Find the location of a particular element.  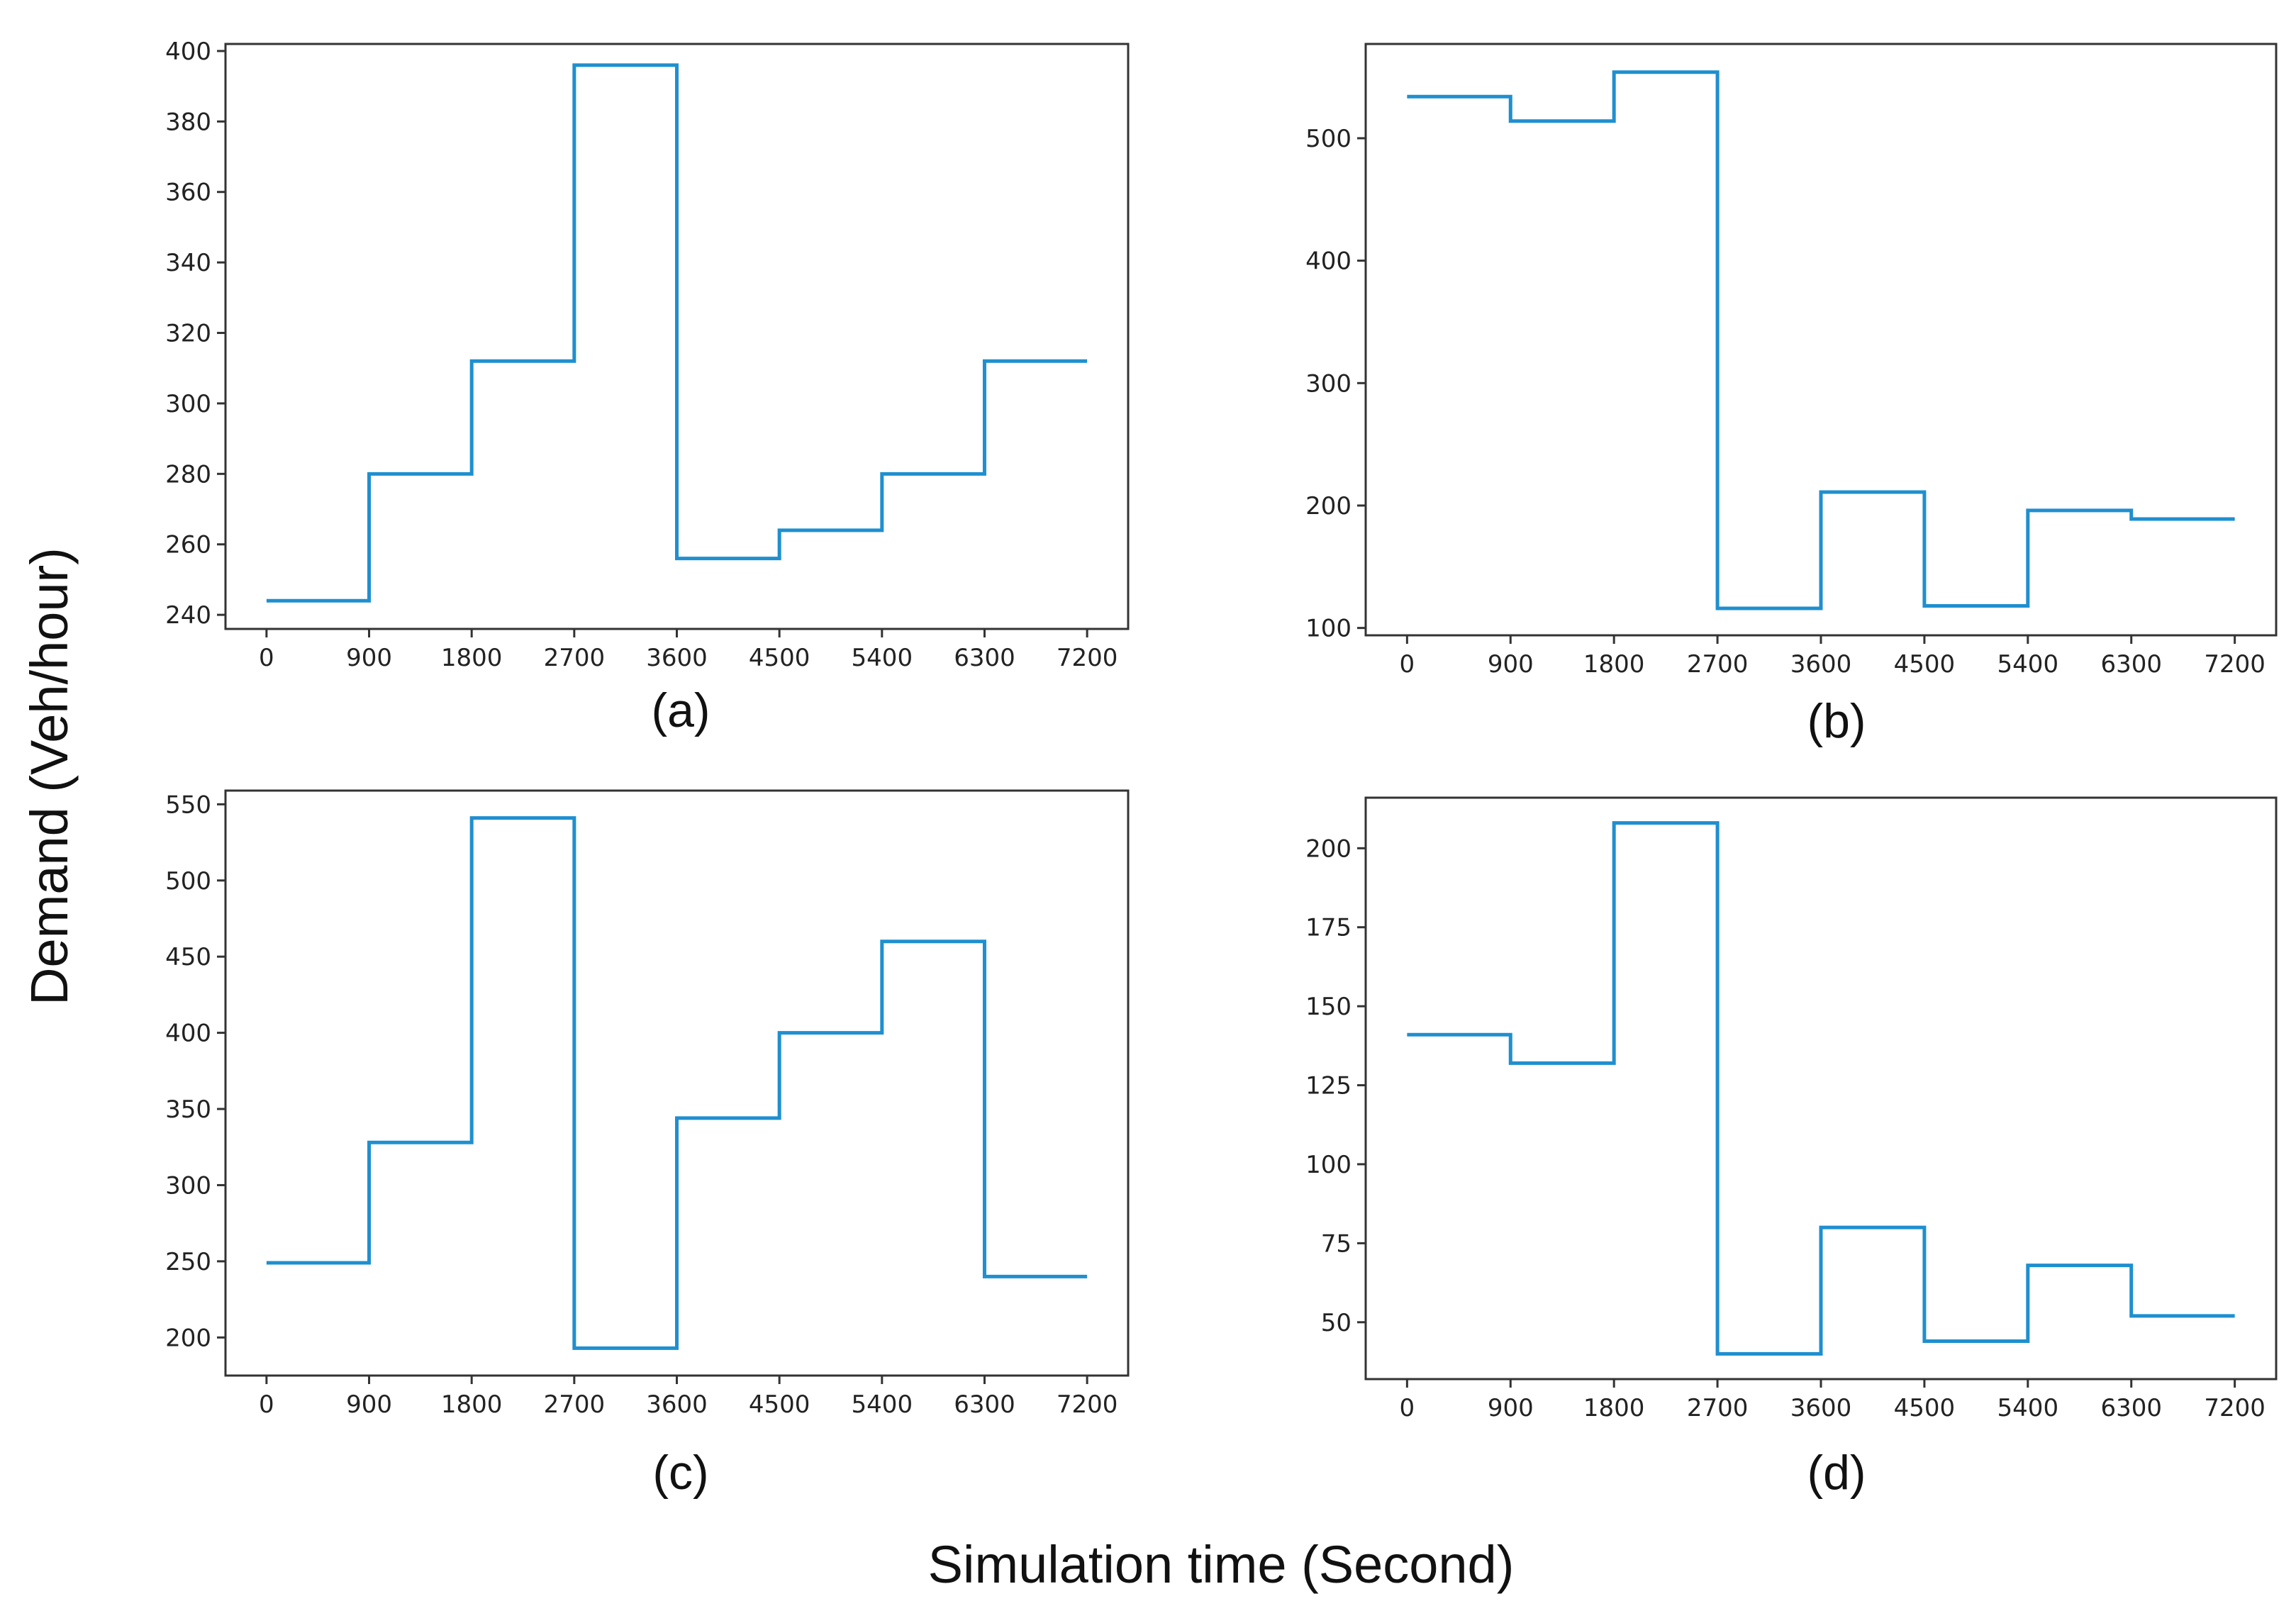

y-tick-label: 260 is located at coordinates (188, 545).